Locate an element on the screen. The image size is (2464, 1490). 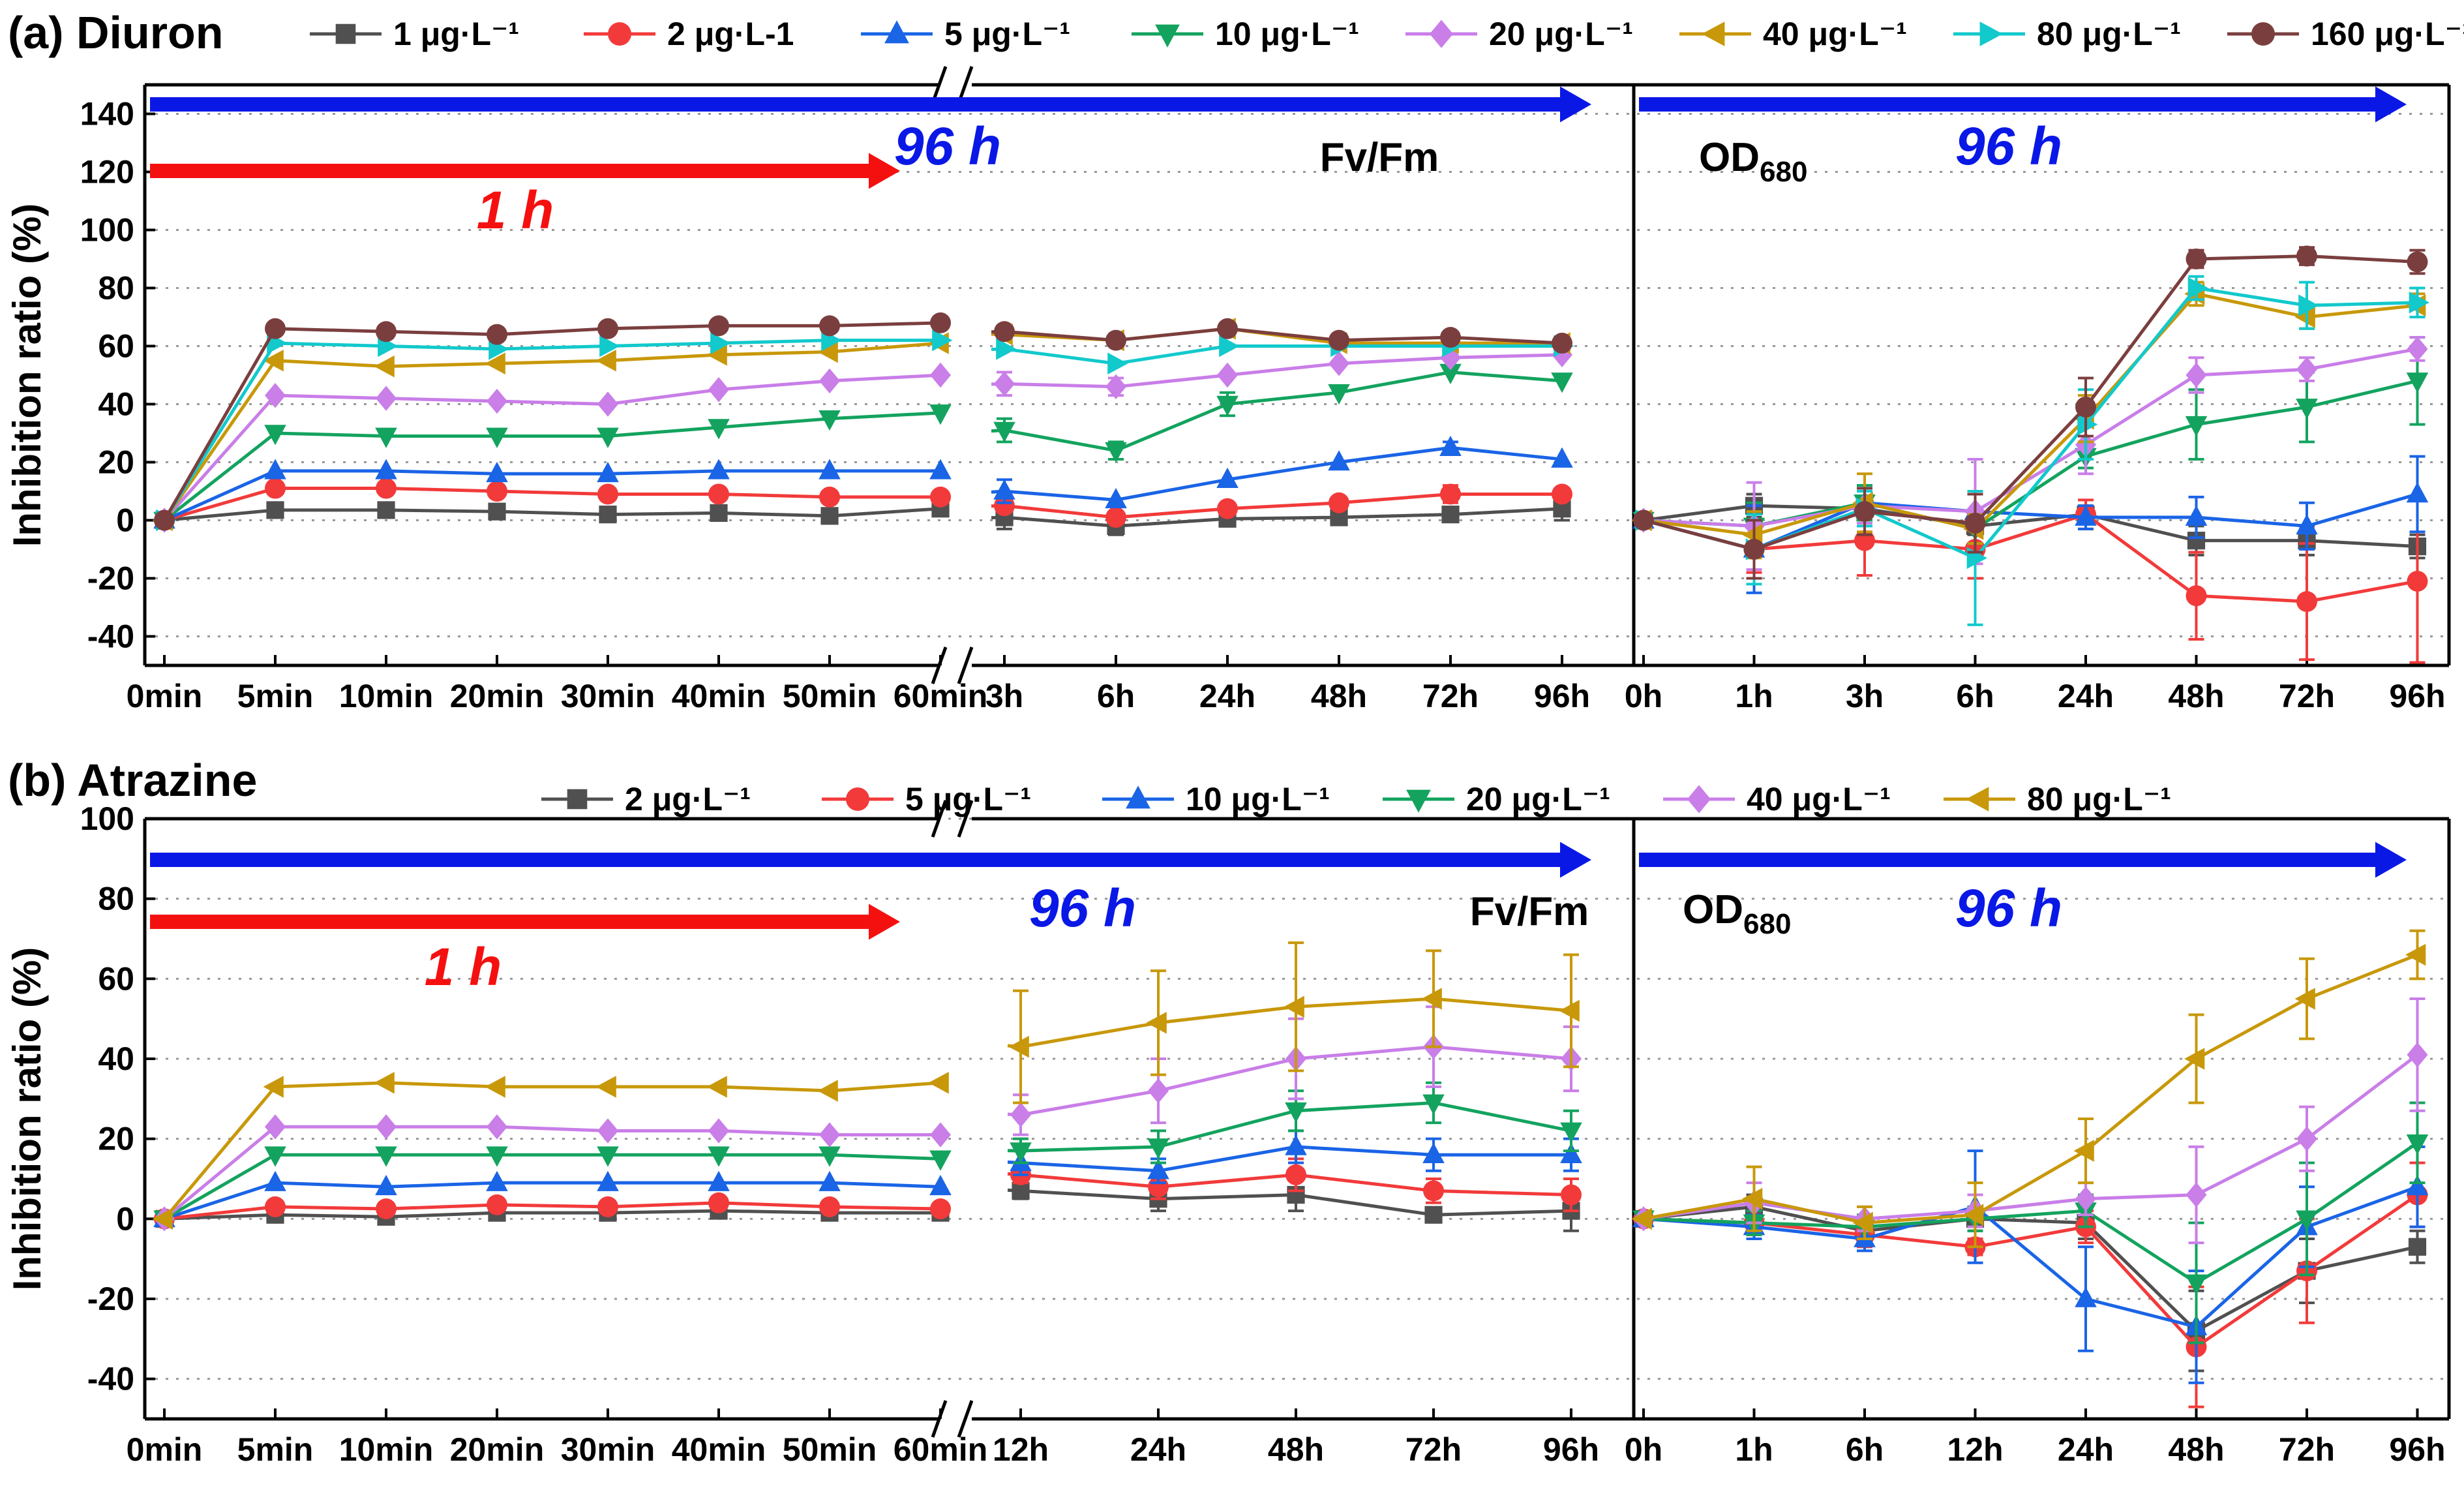
p1-y-tick-label: 40 is located at coordinates (116, 1059).